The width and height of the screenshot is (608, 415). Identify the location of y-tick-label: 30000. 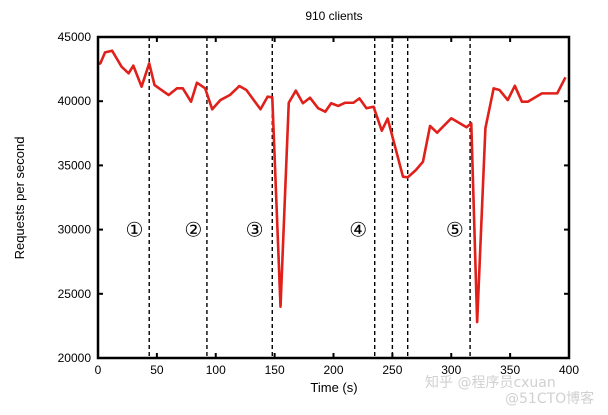
(75, 230).